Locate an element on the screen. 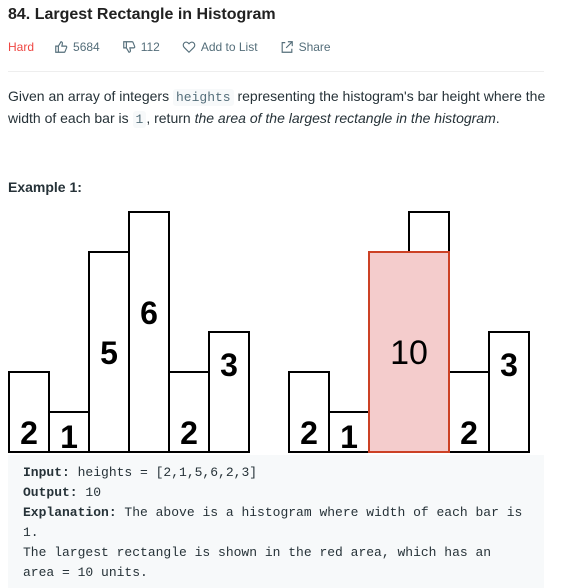 The image size is (566, 588). example-output-line: Output: 10 is located at coordinates (276, 493).